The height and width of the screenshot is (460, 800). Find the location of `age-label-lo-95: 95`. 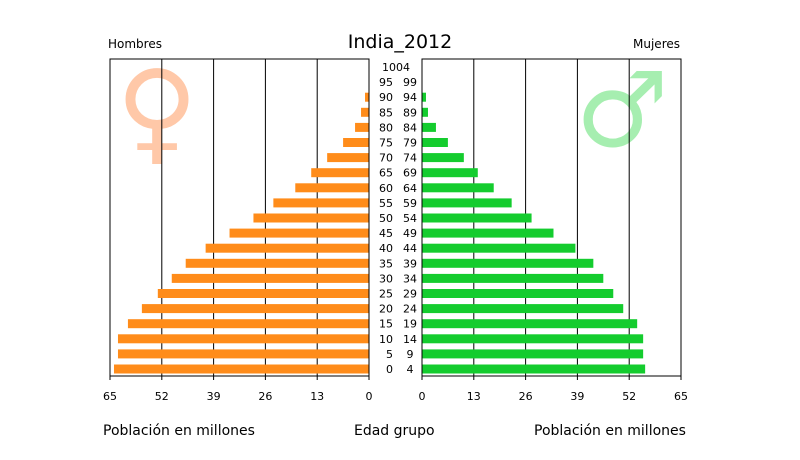

age-label-lo-95: 95 is located at coordinates (386, 82).